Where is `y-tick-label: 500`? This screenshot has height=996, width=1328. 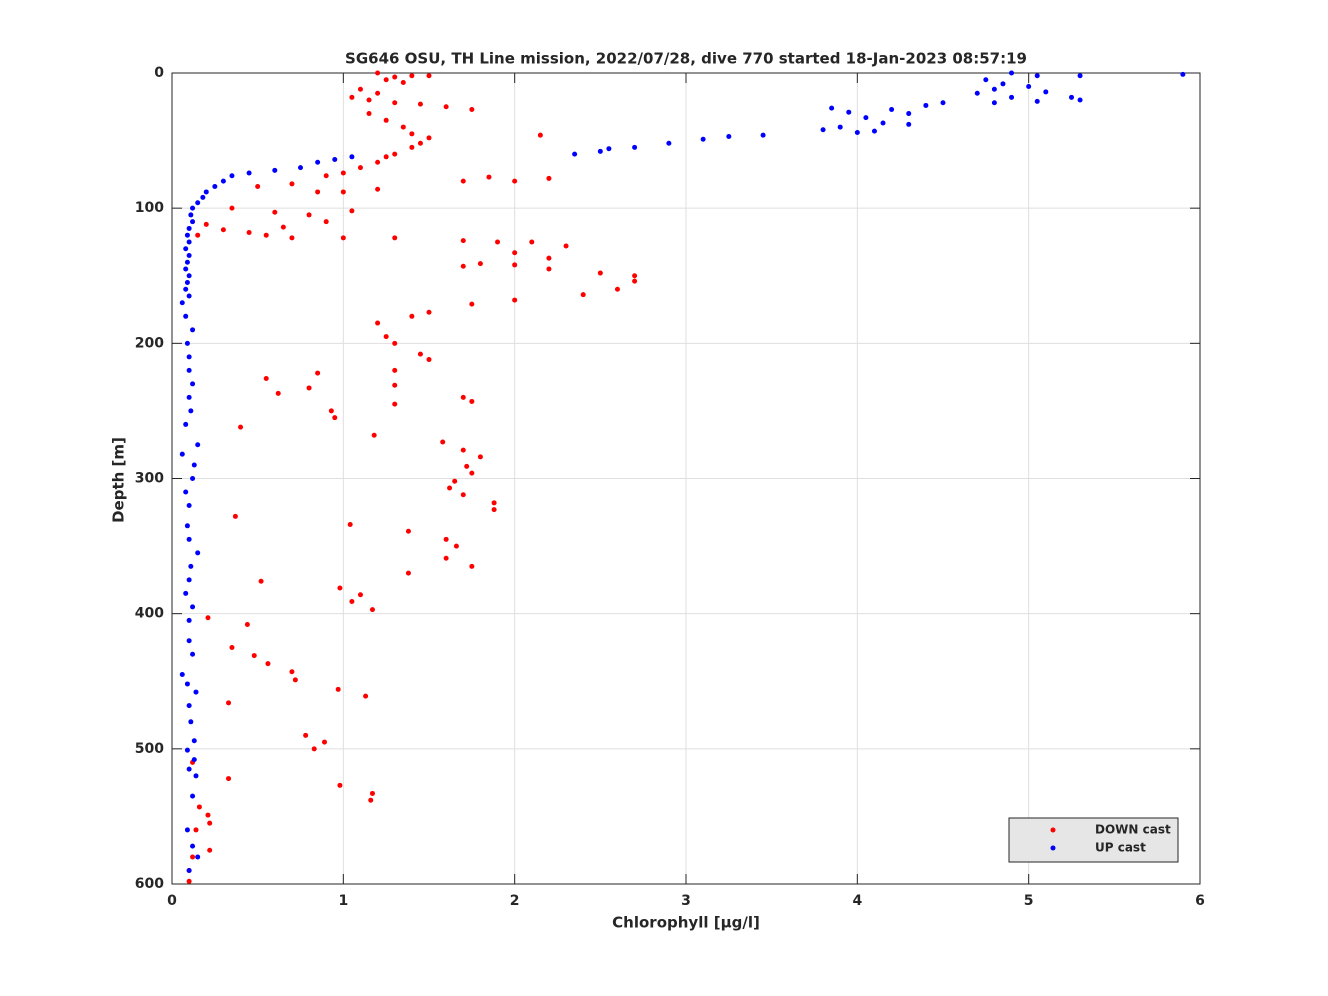
y-tick-label: 500 is located at coordinates (149, 749).